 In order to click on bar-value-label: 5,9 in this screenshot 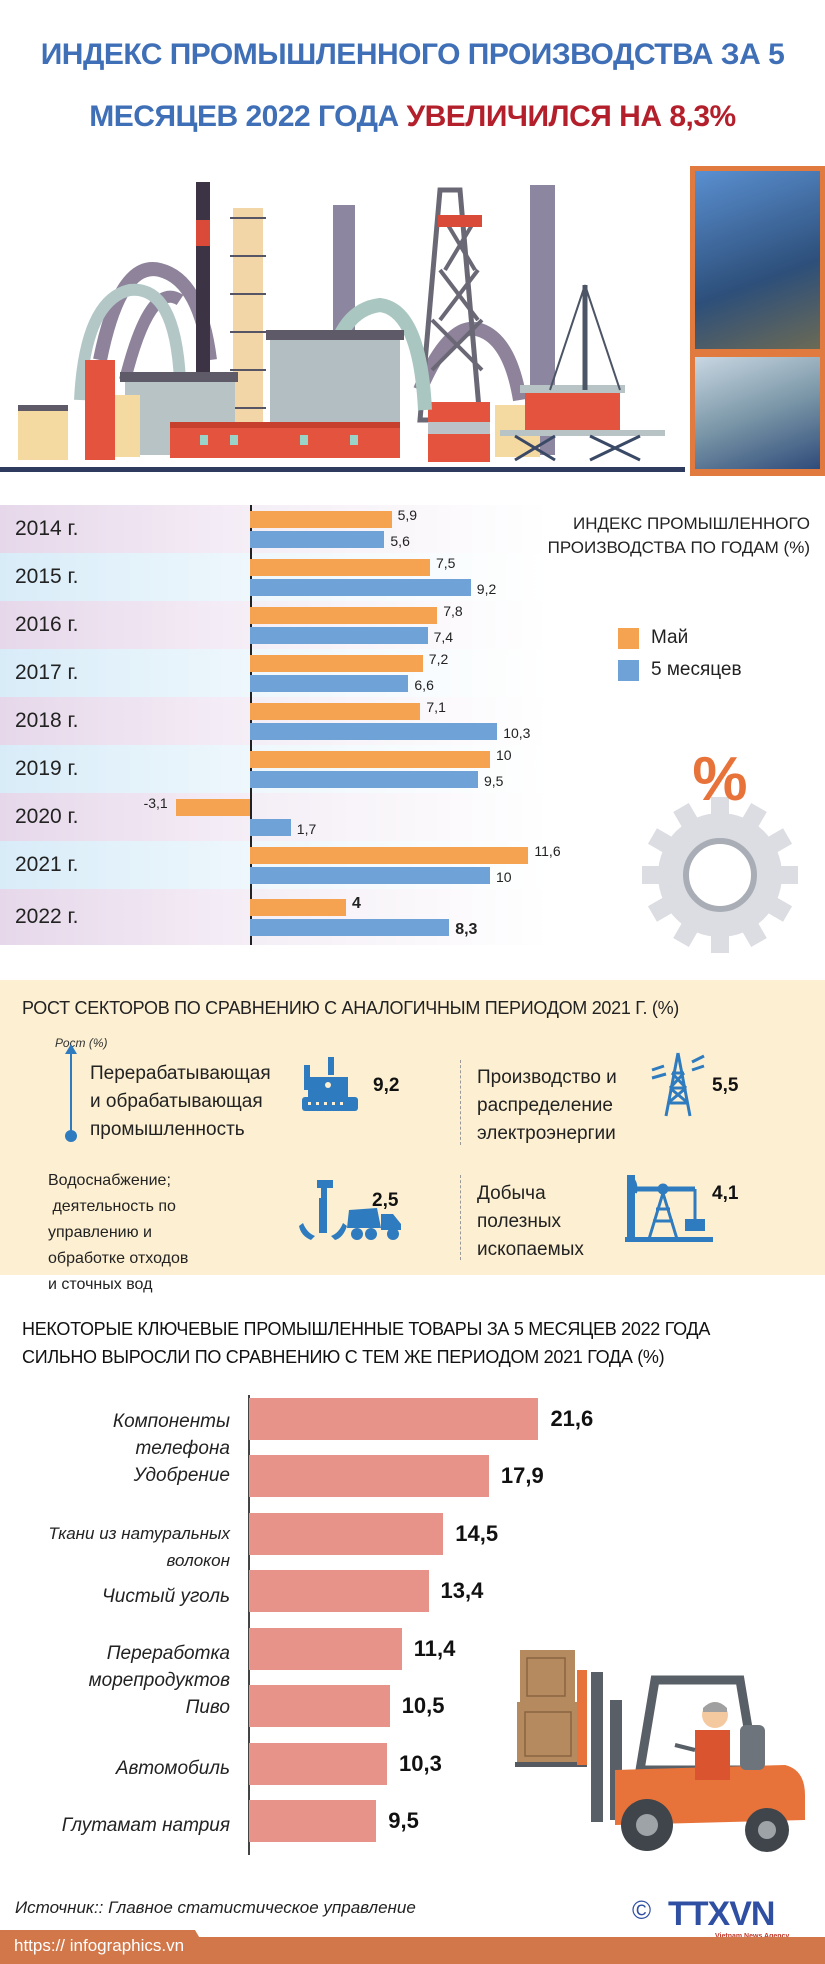, I will do `click(407, 515)`.